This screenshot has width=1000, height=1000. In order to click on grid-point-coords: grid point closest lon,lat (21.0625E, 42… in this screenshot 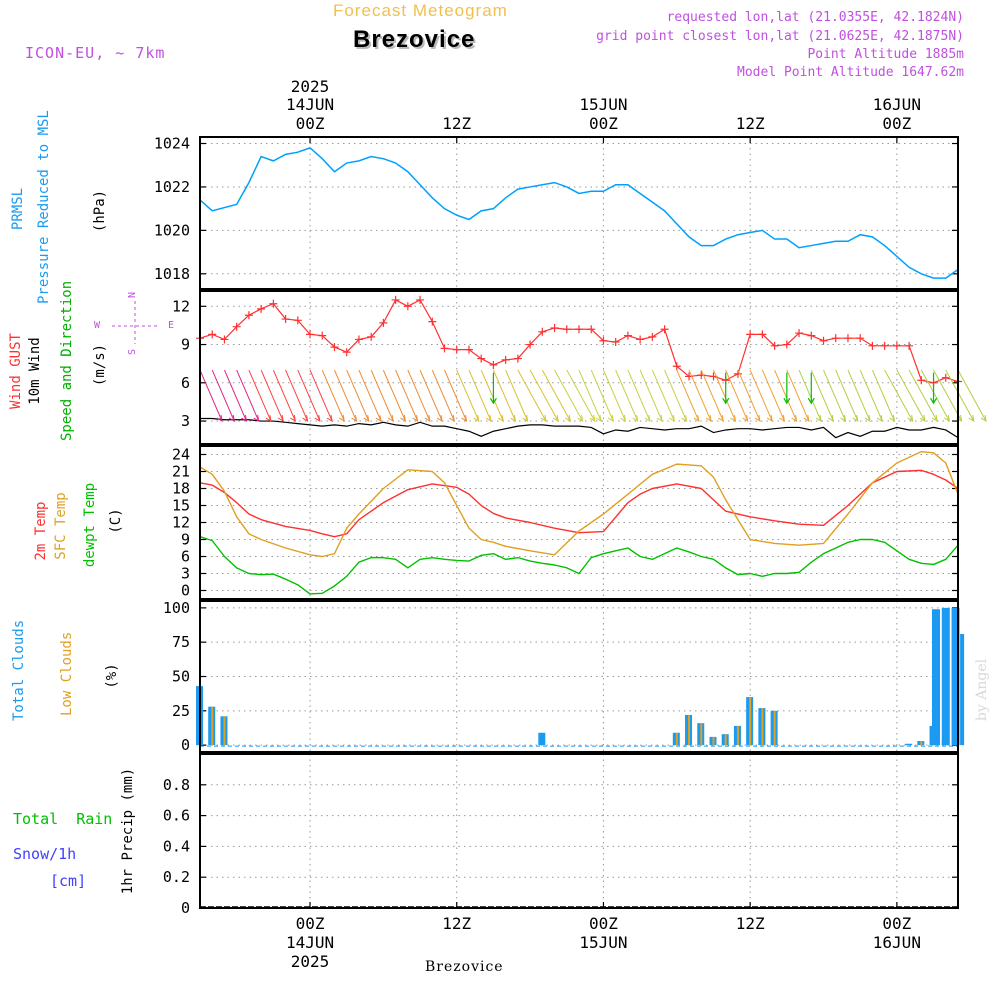, I will do `click(780, 36)`.